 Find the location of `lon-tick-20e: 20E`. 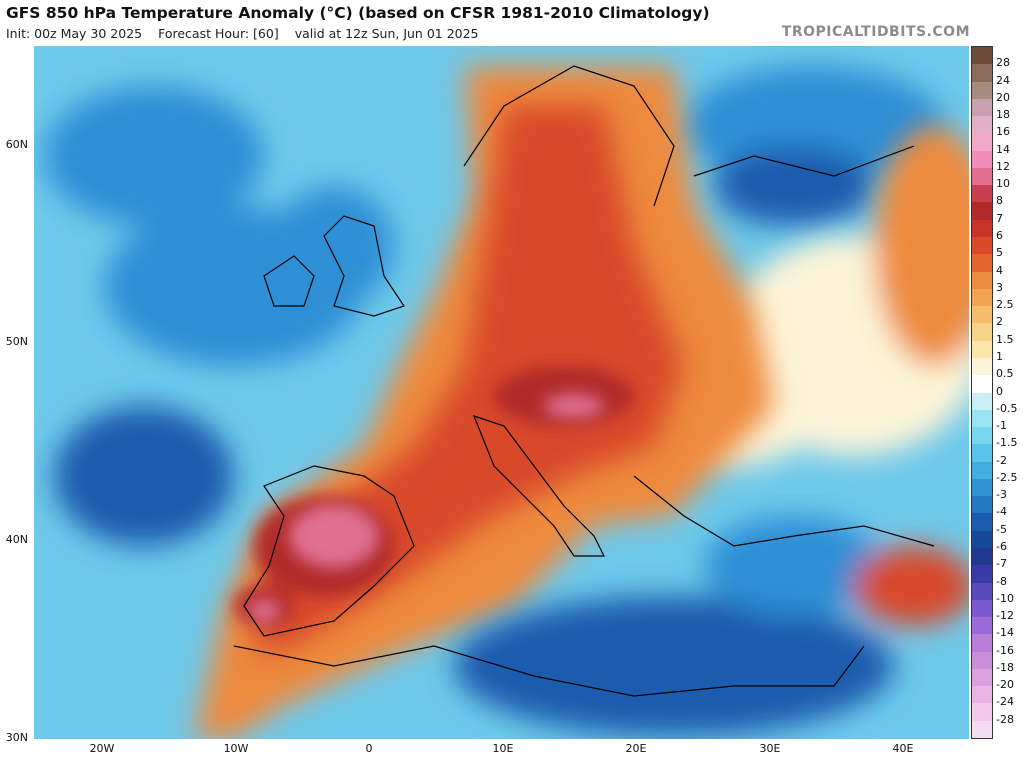

lon-tick-20e: 20E is located at coordinates (636, 748).